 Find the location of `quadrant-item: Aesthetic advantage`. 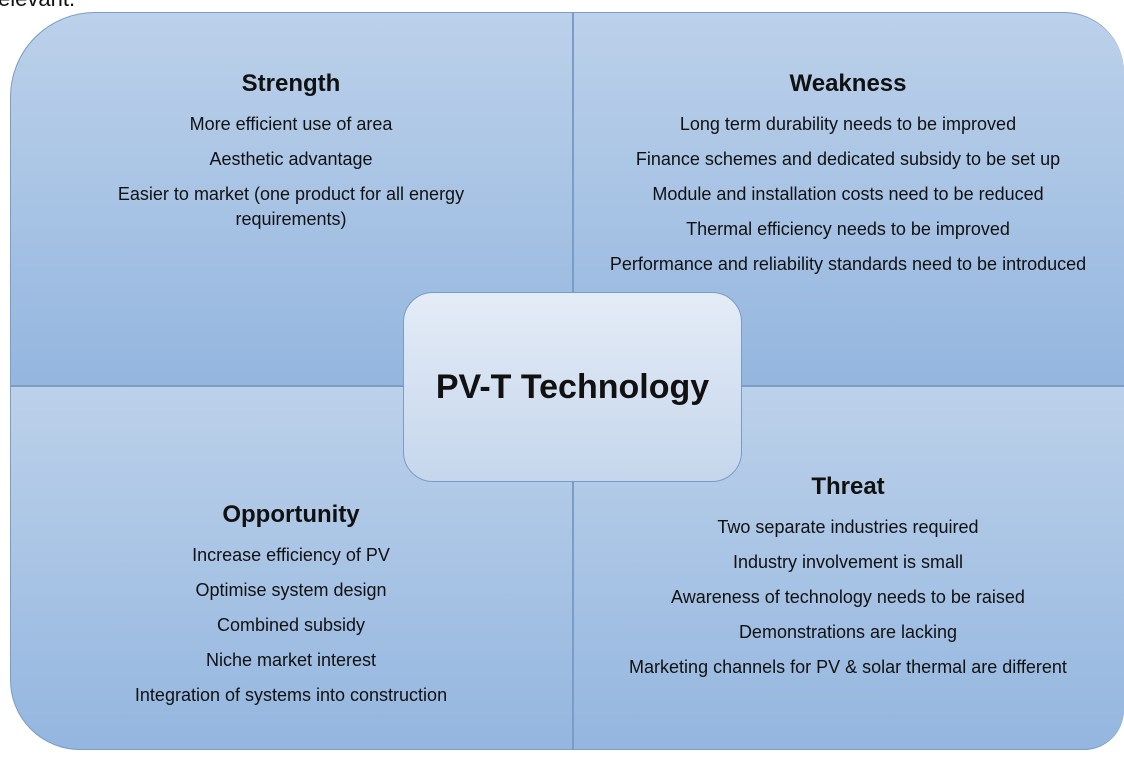

quadrant-item: Aesthetic advantage is located at coordinates (291, 159).